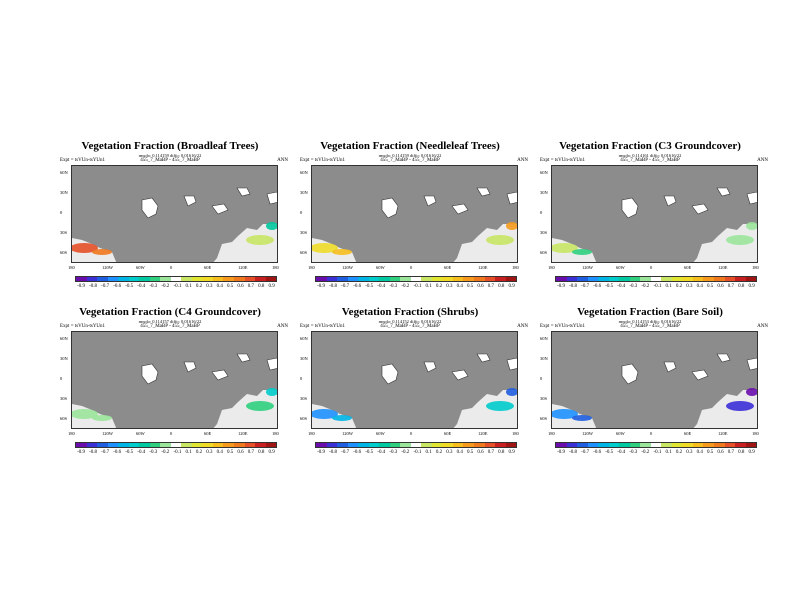  What do you see at coordinates (153, 286) in the screenshot?
I see `colorbar-label: -0.3` at bounding box center [153, 286].